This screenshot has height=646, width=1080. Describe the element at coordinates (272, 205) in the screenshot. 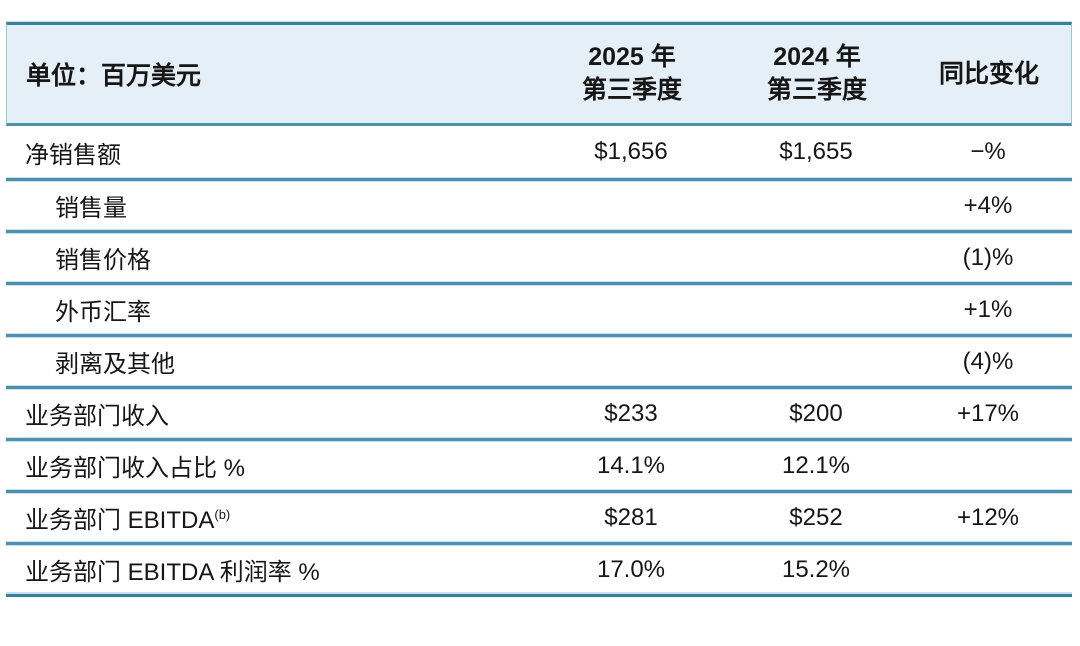

I see `row-label: 销售量` at that location.